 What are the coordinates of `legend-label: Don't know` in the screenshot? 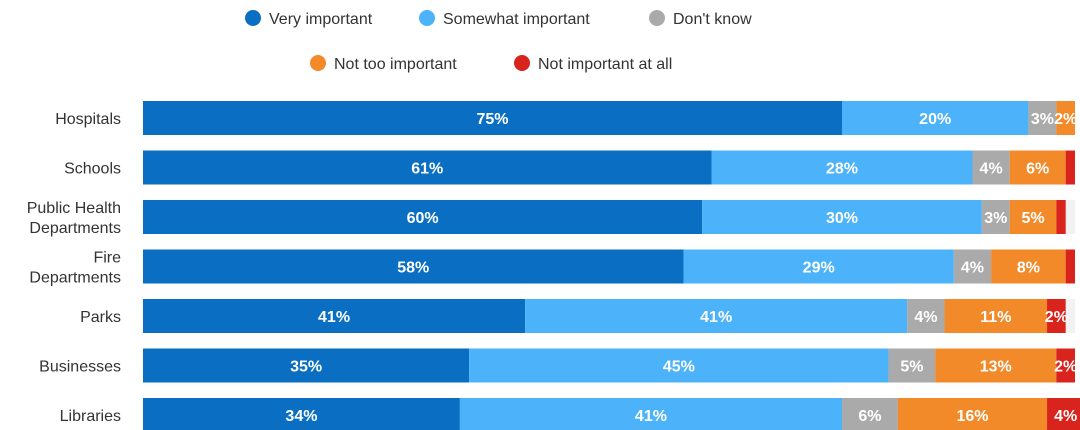 It's located at (712, 19).